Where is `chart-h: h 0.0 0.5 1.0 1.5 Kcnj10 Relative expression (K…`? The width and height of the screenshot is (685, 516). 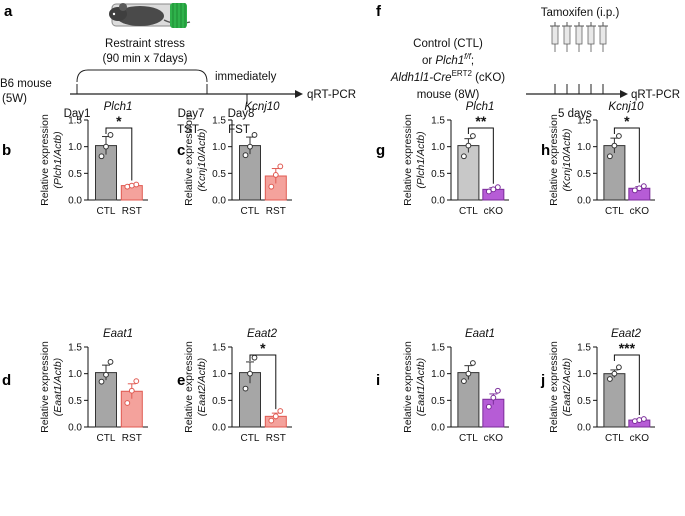
chart-h: h 0.0 0.5 1.0 1.5 Kcnj10 Relative expression (K… is located at coordinates (598, 159).